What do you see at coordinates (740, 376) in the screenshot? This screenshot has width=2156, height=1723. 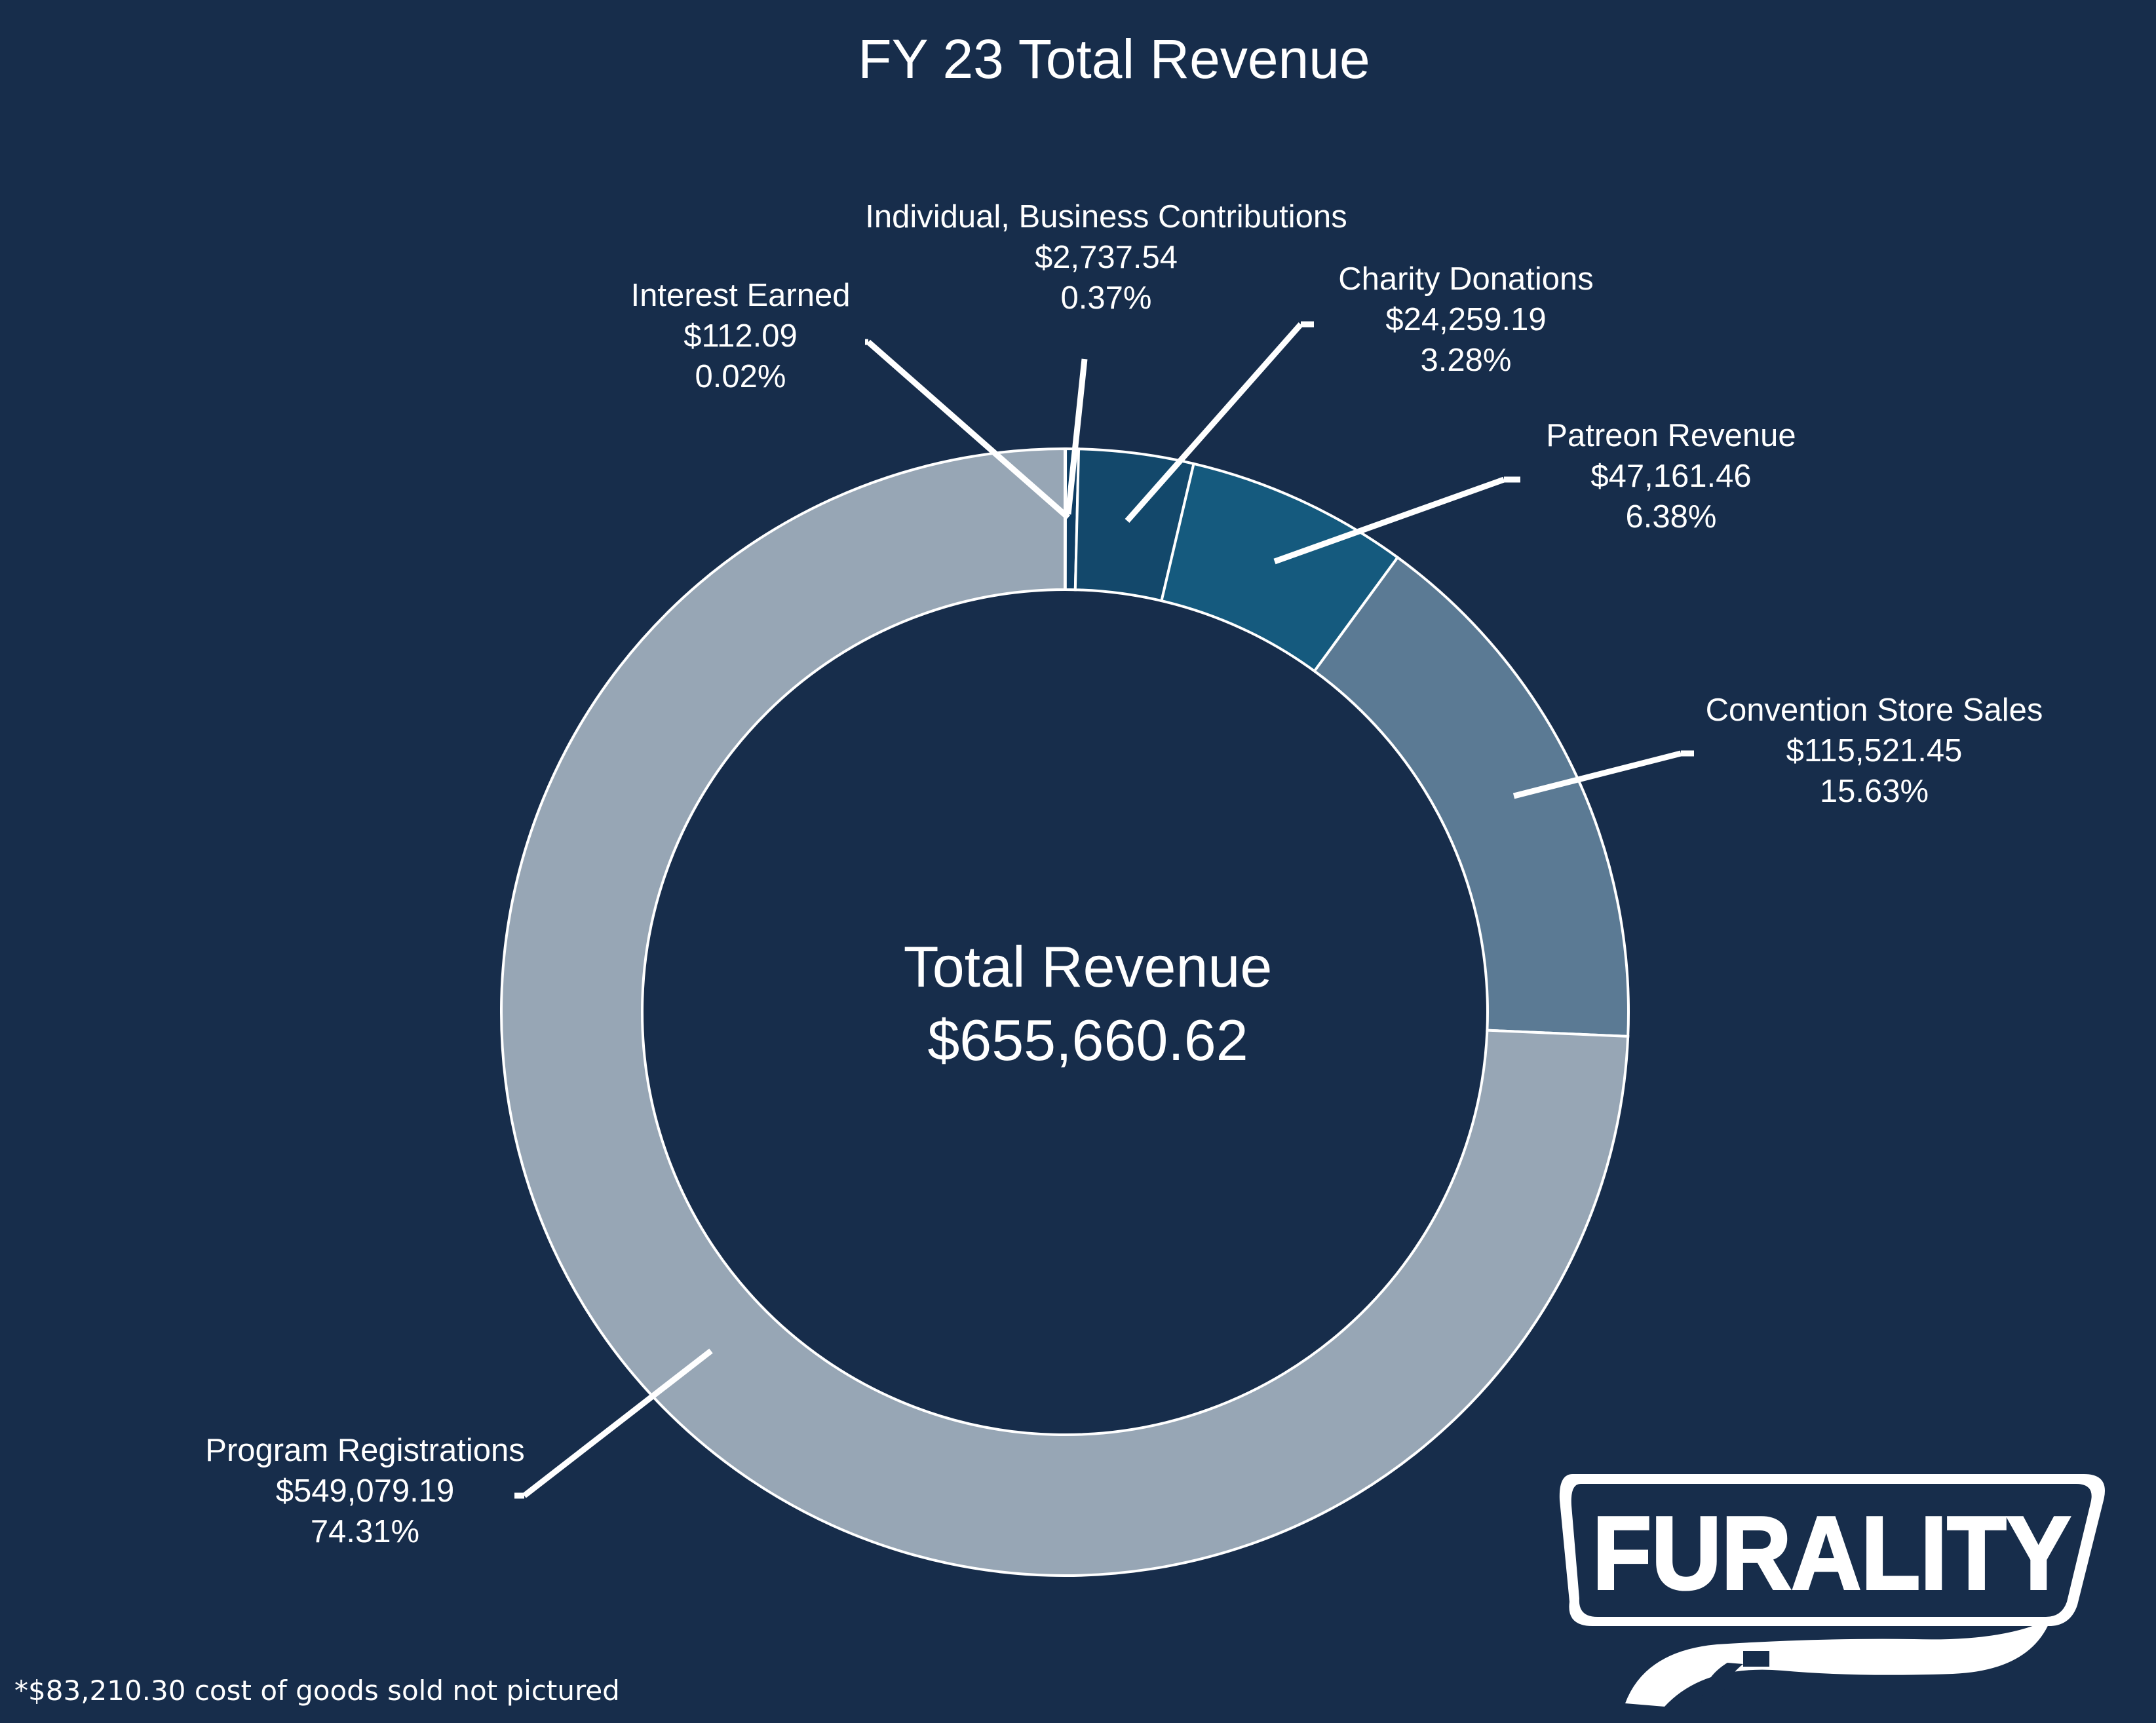 I see `slice-percent: 0.02%` at bounding box center [740, 376].